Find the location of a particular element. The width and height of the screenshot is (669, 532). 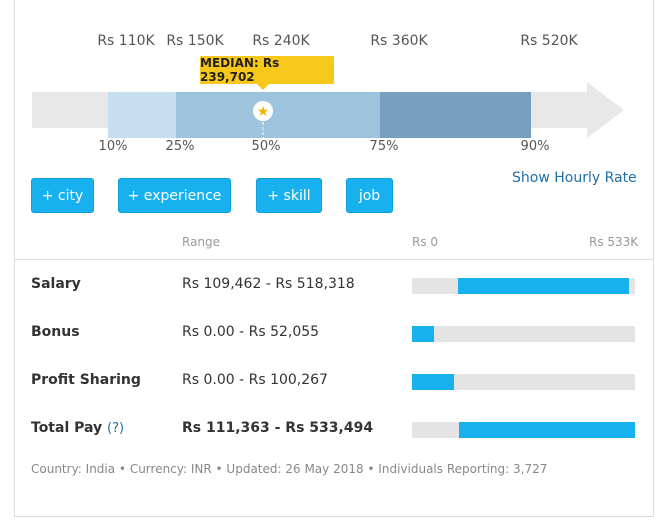

percentile-label-50: 50% is located at coordinates (266, 146).